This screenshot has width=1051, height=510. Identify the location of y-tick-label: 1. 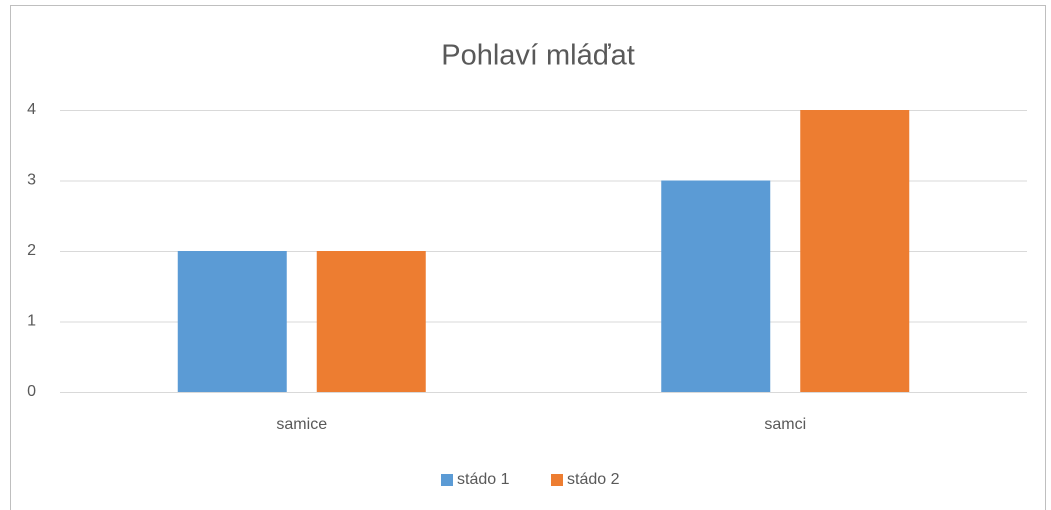
(31, 321).